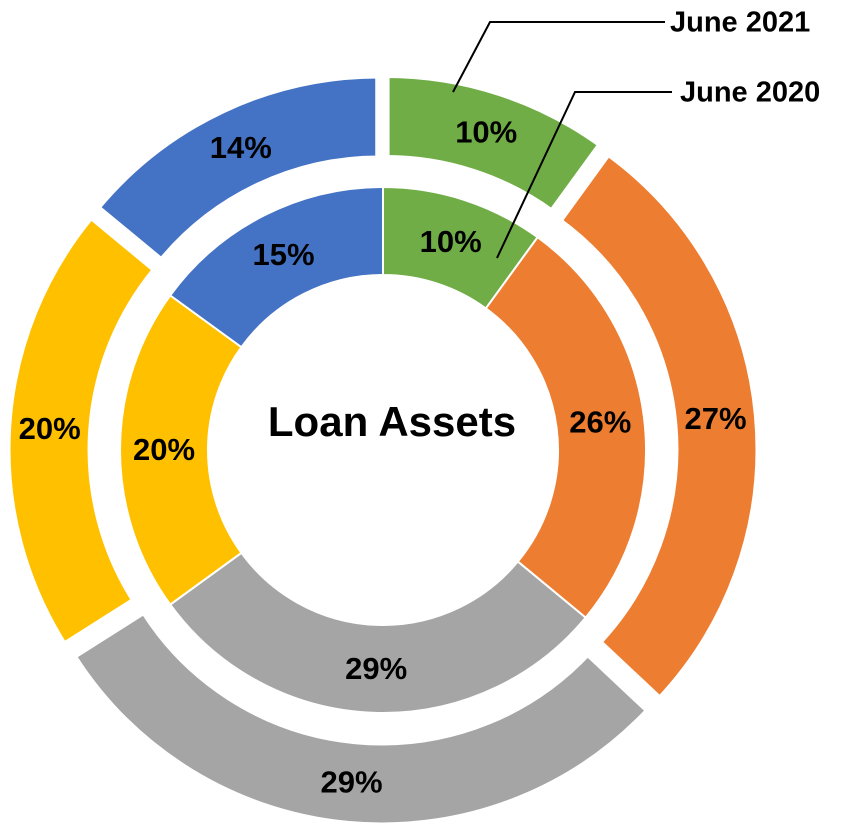 The height and width of the screenshot is (825, 863). What do you see at coordinates (392, 421) in the screenshot?
I see `chart-title: Loan Assets` at bounding box center [392, 421].